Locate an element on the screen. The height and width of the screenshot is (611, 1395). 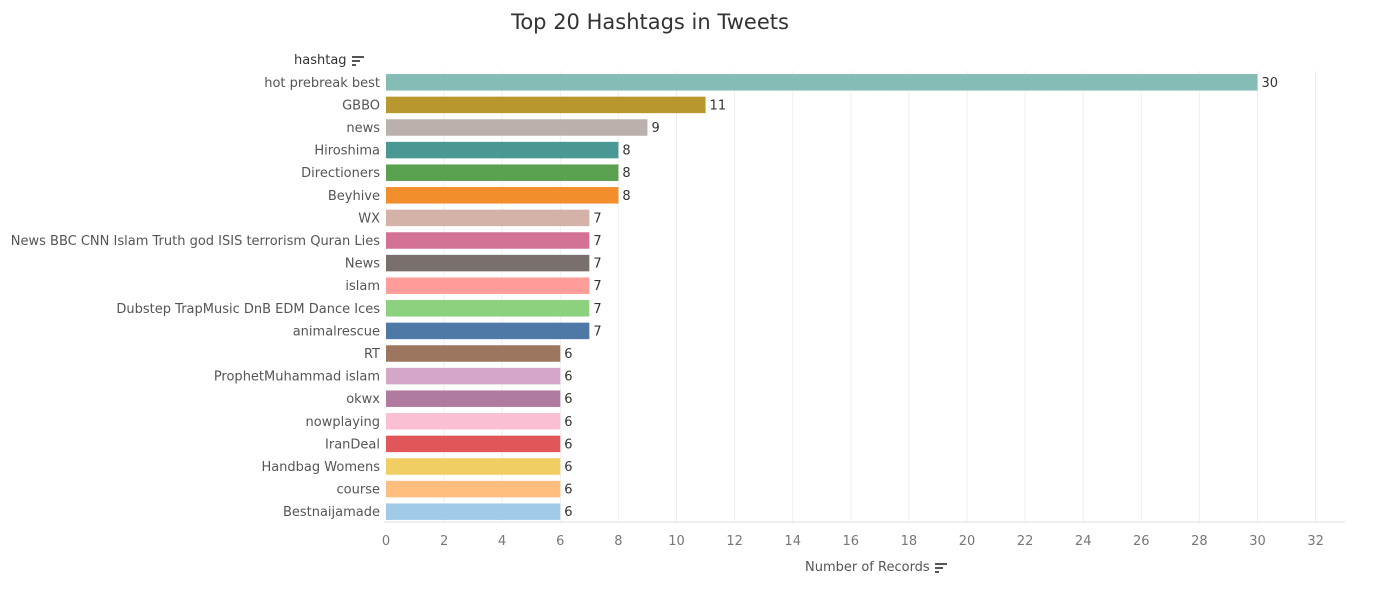
data-label: 11 is located at coordinates (718, 105).